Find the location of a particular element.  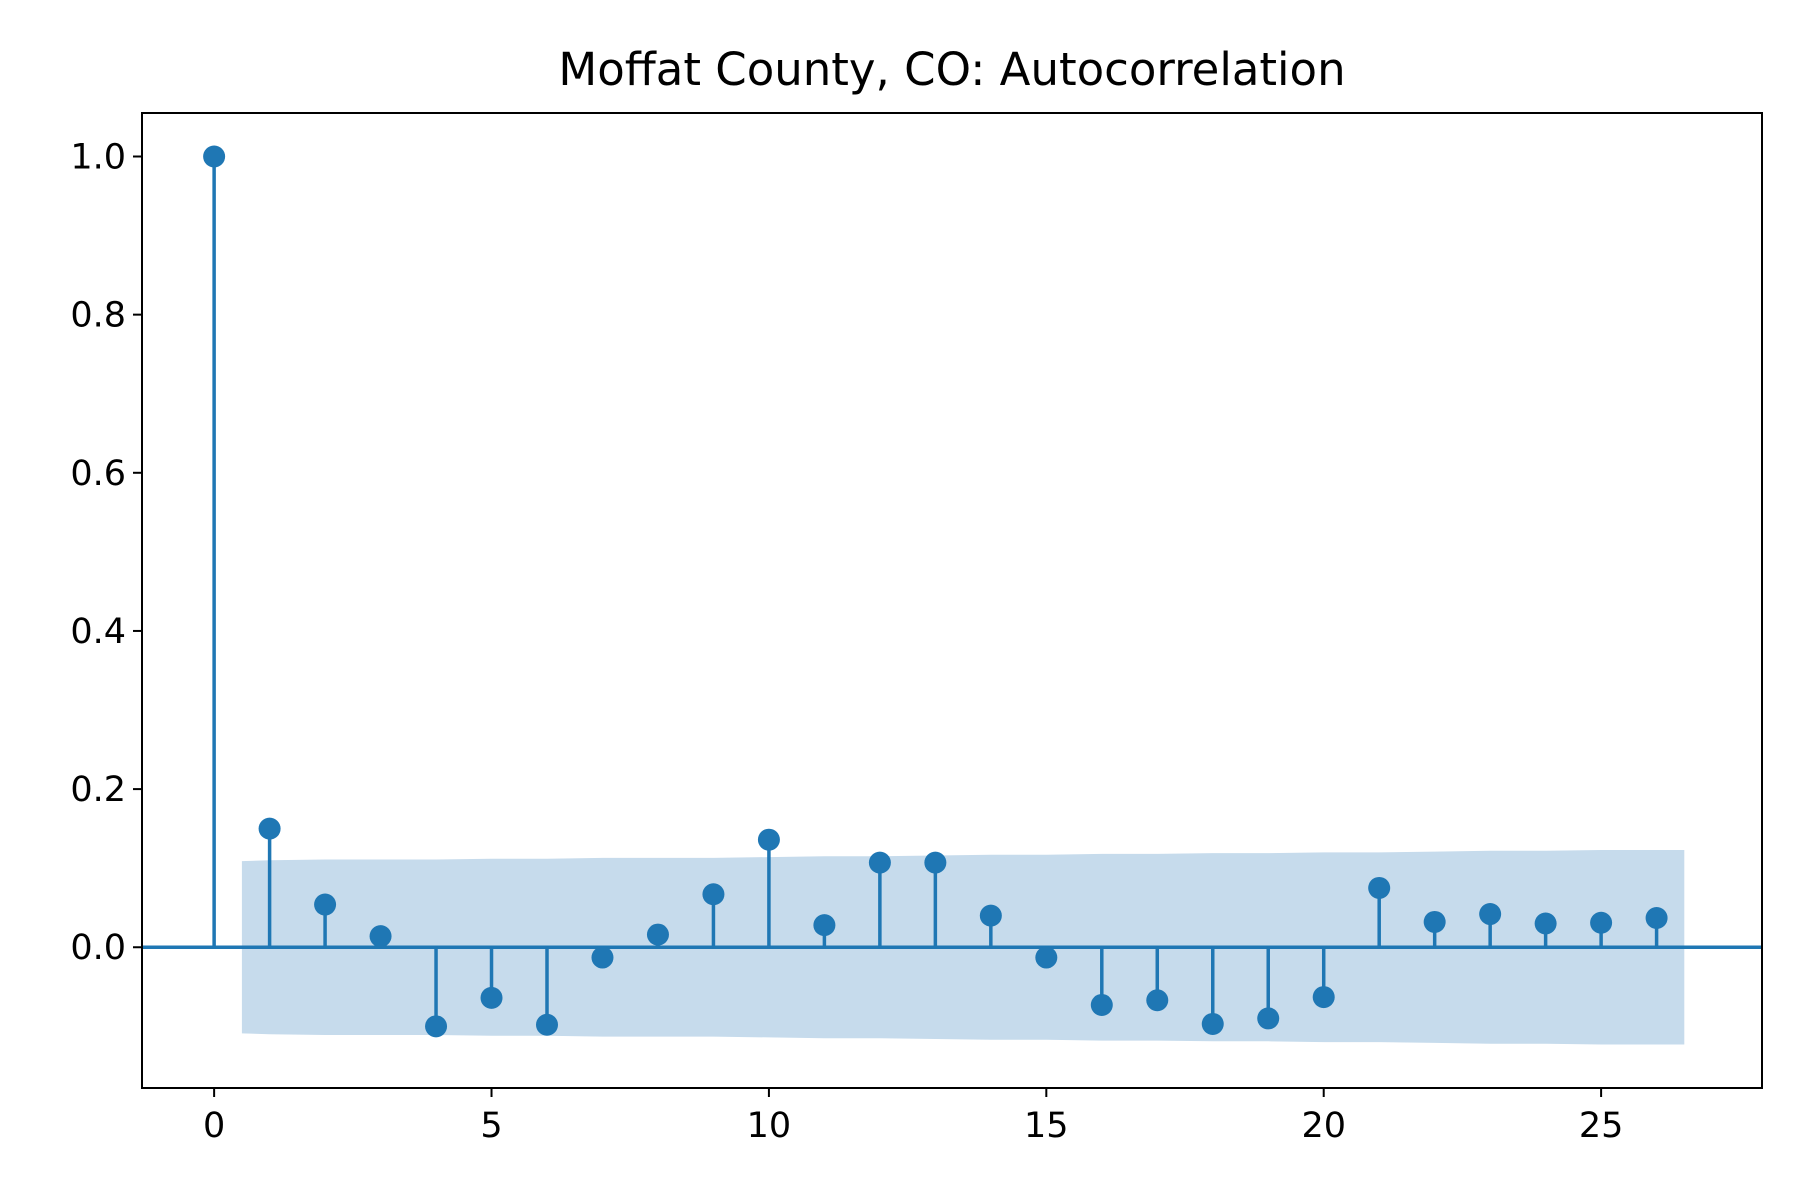

chart-title: Moffat County, CO: Autocorrelation is located at coordinates (951, 69).